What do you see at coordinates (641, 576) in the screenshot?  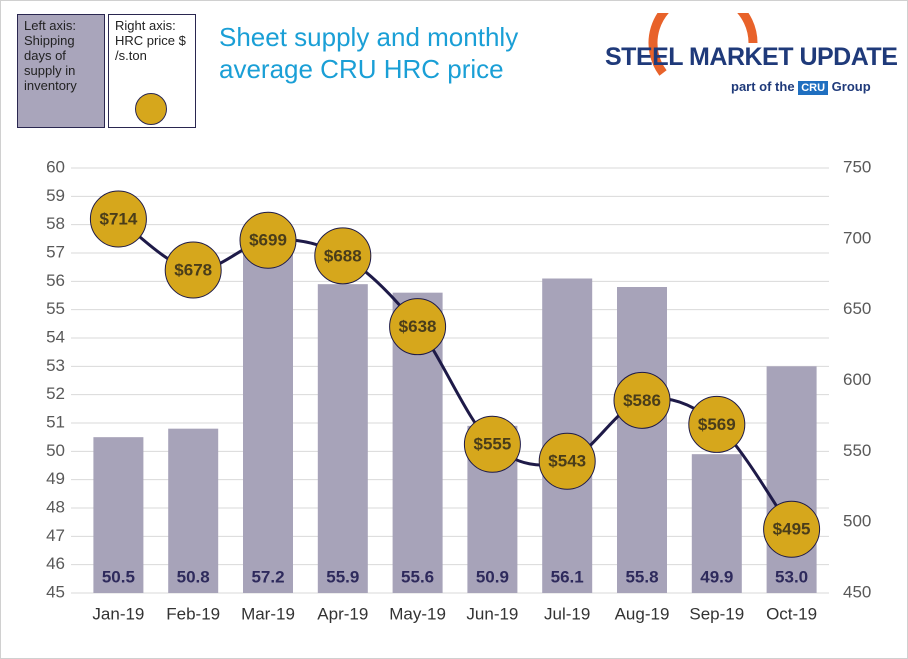 I see `bar-value-label: 55.8` at bounding box center [641, 576].